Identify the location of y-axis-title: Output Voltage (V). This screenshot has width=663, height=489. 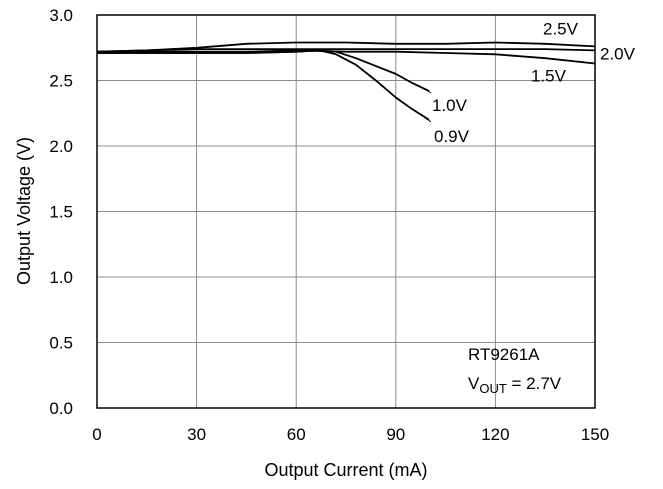
(24, 211).